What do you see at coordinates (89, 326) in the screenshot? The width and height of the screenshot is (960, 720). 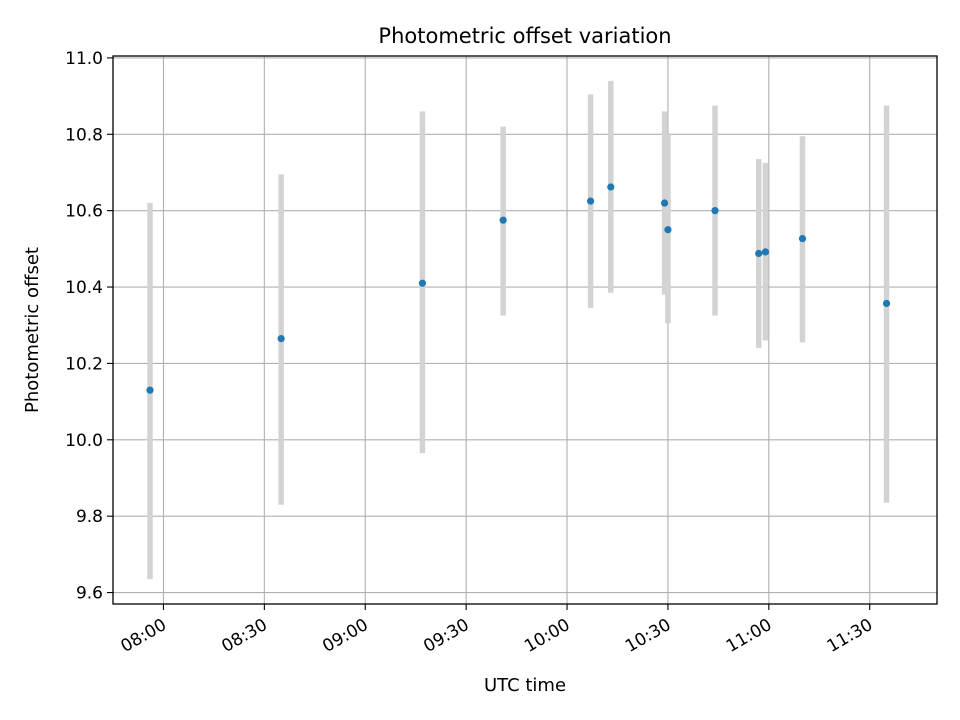 I see `y-axis: 9.6 9.8 10.0 10.2 10.4 10.6 10.8 11.0` at bounding box center [89, 326].